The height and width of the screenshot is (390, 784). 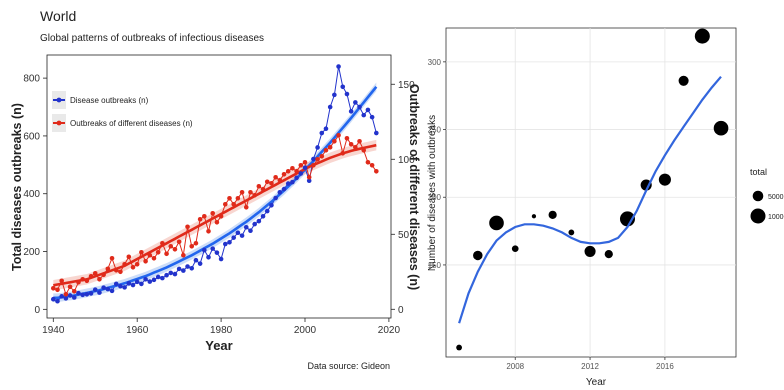 I want to click on left-x-tick-label: 1960, so click(x=137, y=330).